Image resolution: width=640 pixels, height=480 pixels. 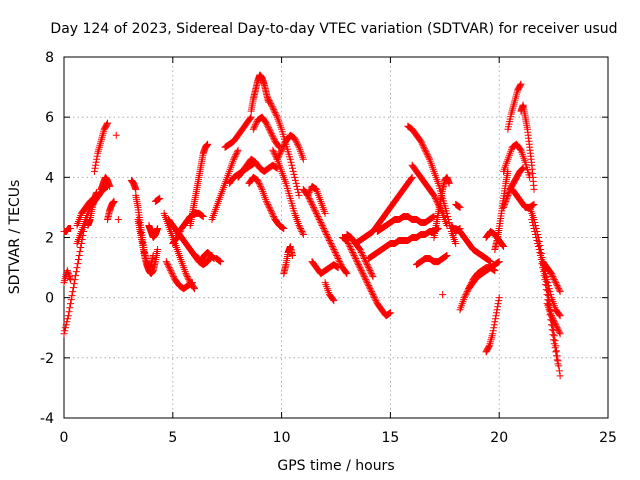 What do you see at coordinates (49, 178) in the screenshot?
I see `y-tick-label: 4` at bounding box center [49, 178].